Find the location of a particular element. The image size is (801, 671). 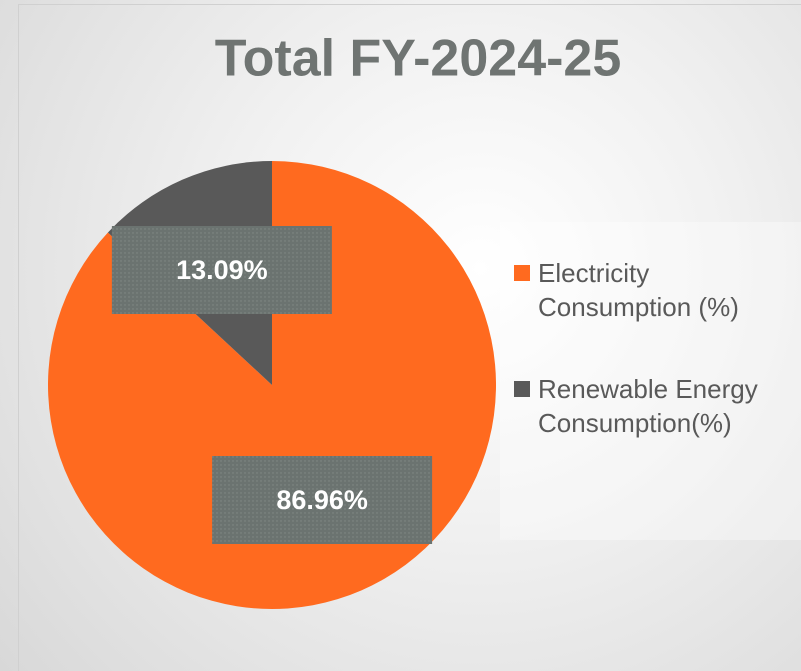

legend-item: Renewable Energy Consumption(%) is located at coordinates (657, 406).